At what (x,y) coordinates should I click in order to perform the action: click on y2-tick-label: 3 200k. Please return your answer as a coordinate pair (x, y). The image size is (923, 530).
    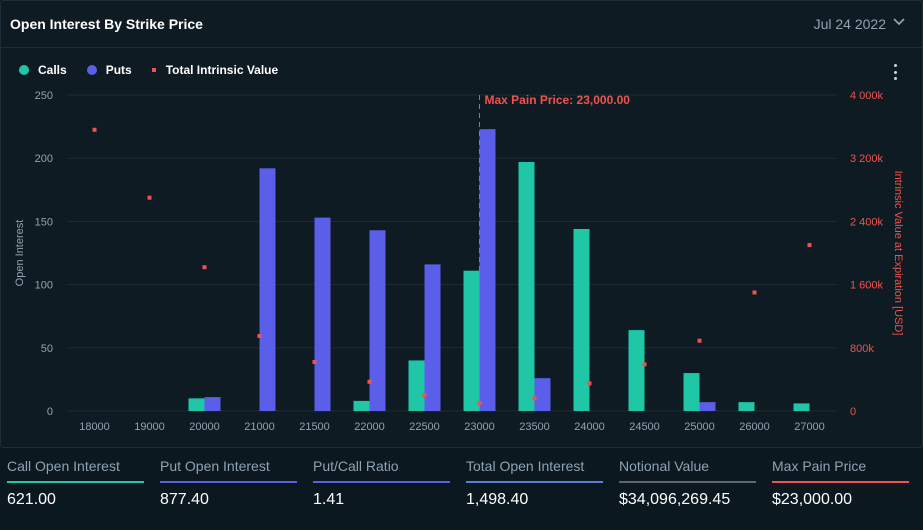
    Looking at the image, I should click on (867, 159).